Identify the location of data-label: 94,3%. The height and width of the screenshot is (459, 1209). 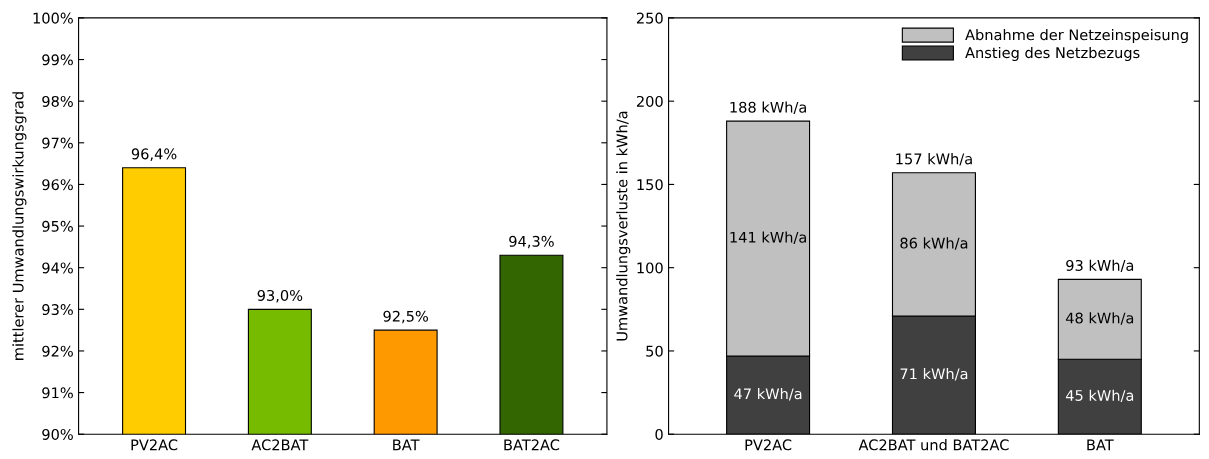
(531, 242).